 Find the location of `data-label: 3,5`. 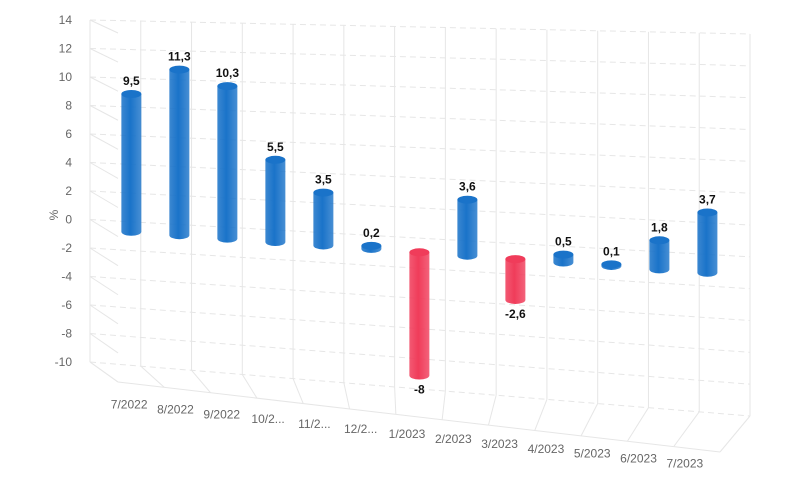

data-label: 3,5 is located at coordinates (323, 180).